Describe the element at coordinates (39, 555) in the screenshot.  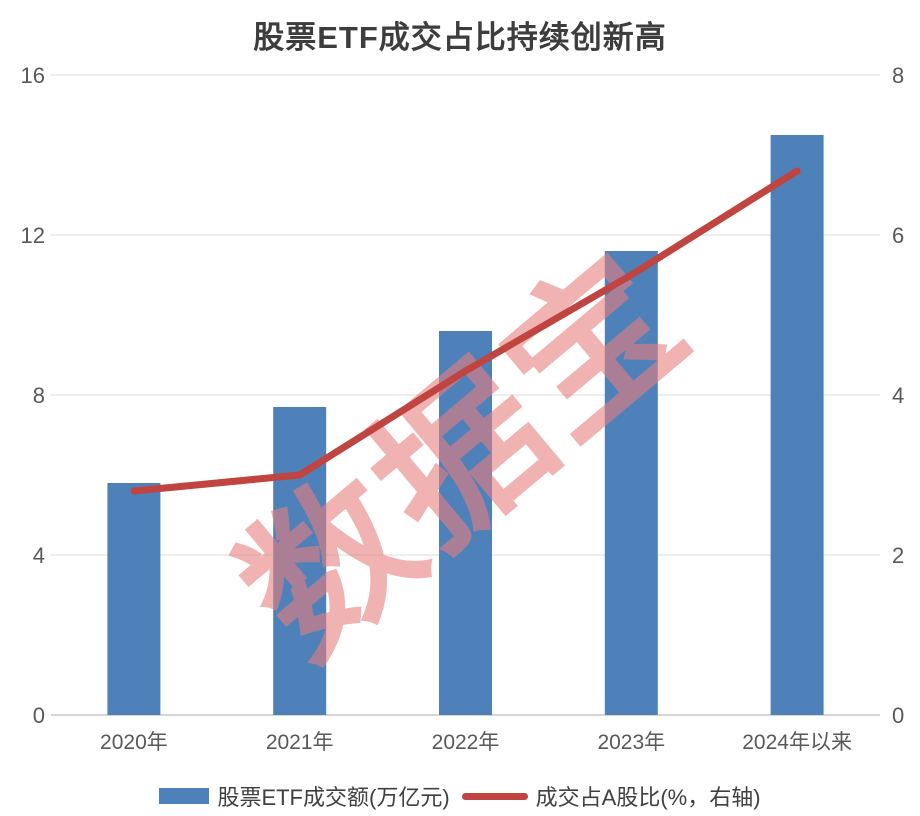
I see `left-axis-tick-label: 4` at that location.